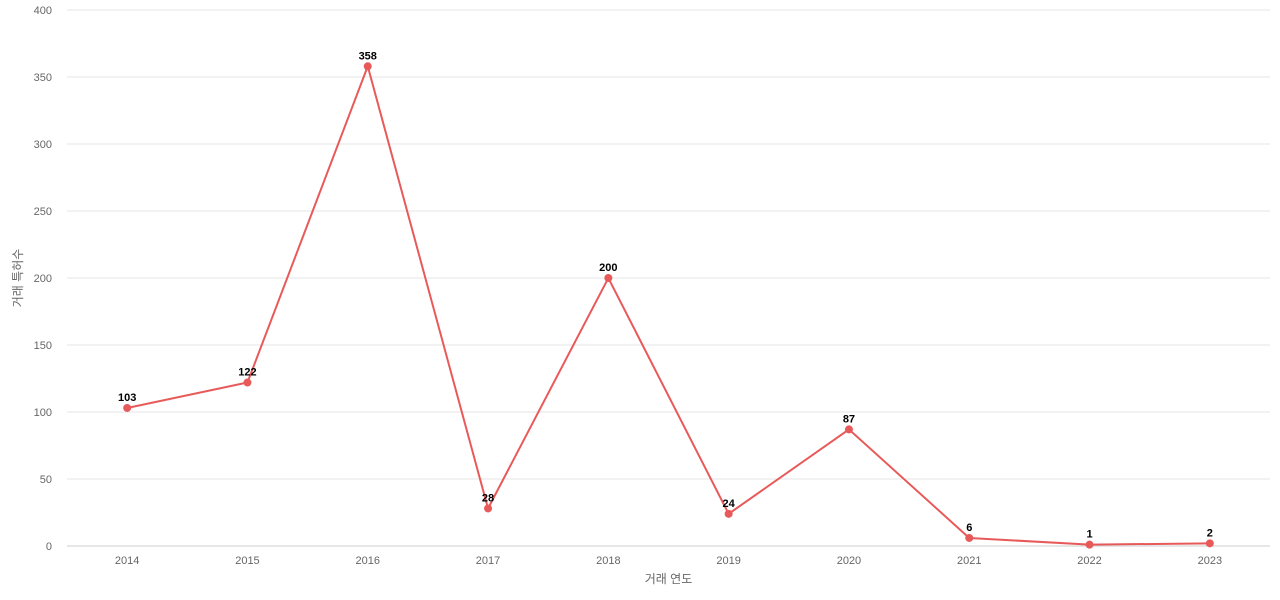 Image resolution: width=1280 pixels, height=600 pixels. What do you see at coordinates (849, 561) in the screenshot?
I see `x-tick-label: 2020` at bounding box center [849, 561].